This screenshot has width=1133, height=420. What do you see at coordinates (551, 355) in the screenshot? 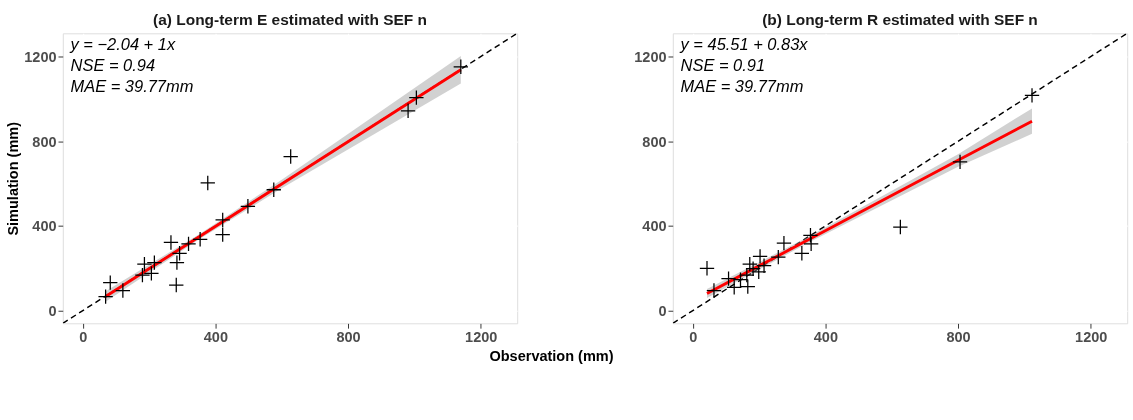
I see `x-axis-title: Observation (mm)` at bounding box center [551, 355].